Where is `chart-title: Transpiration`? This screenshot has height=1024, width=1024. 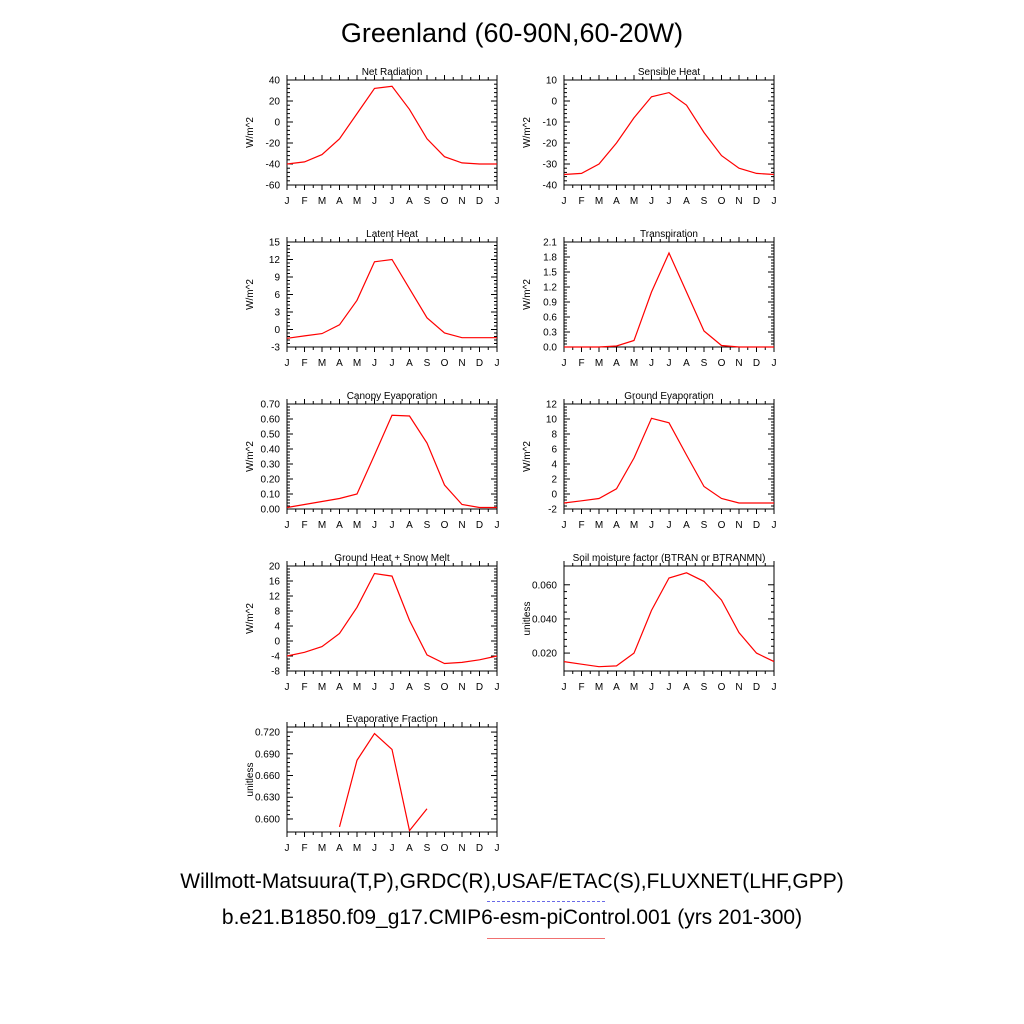
chart-title: Transpiration is located at coordinates (669, 234).